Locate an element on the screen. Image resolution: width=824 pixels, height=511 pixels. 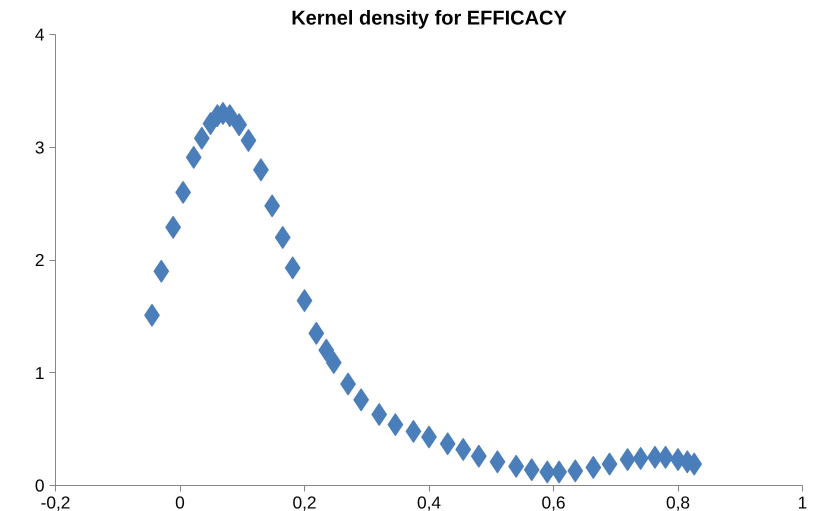
x-tick-label: 0,4 is located at coordinates (429, 501).